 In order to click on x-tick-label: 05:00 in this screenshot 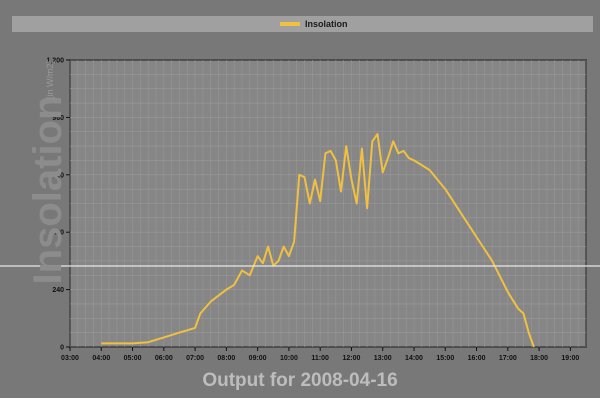, I will do `click(133, 358)`.